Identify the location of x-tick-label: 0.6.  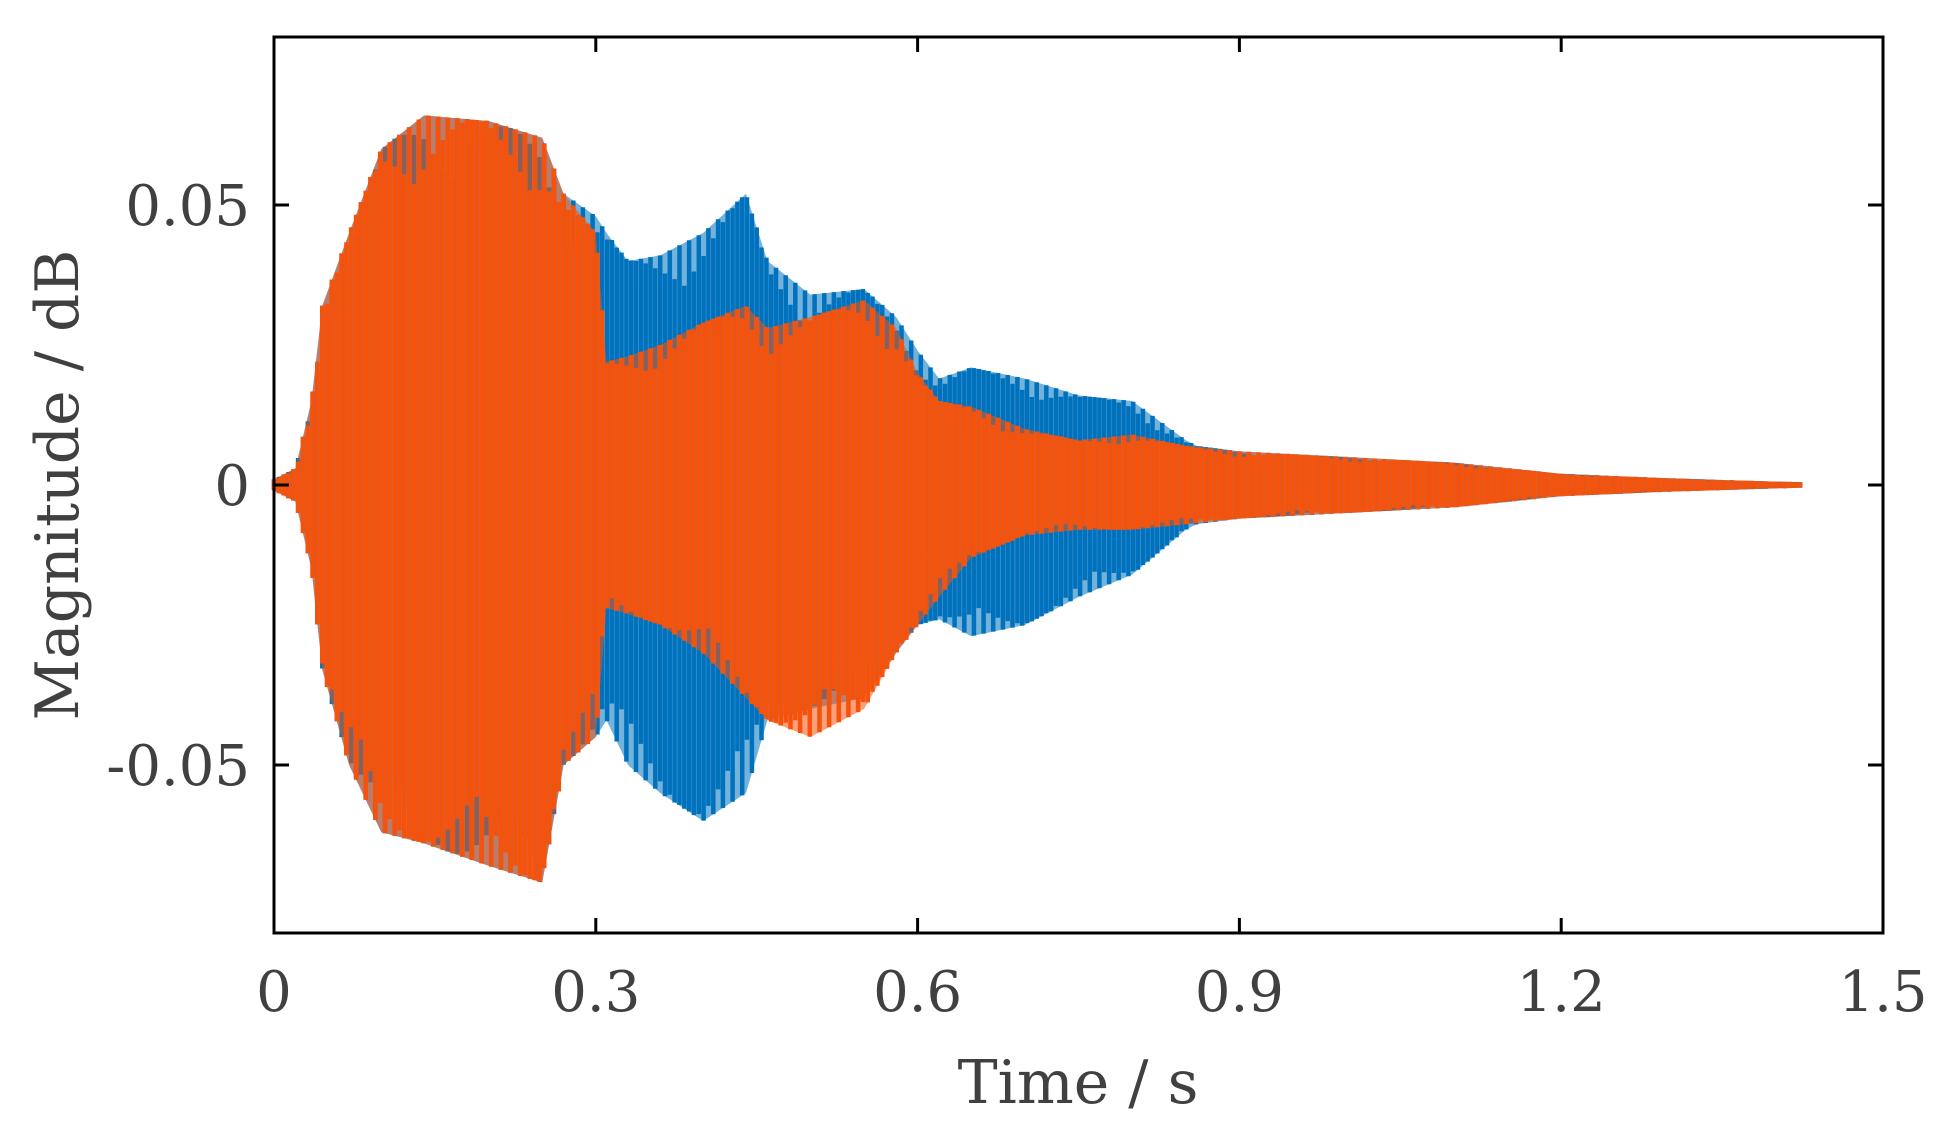
(917, 992).